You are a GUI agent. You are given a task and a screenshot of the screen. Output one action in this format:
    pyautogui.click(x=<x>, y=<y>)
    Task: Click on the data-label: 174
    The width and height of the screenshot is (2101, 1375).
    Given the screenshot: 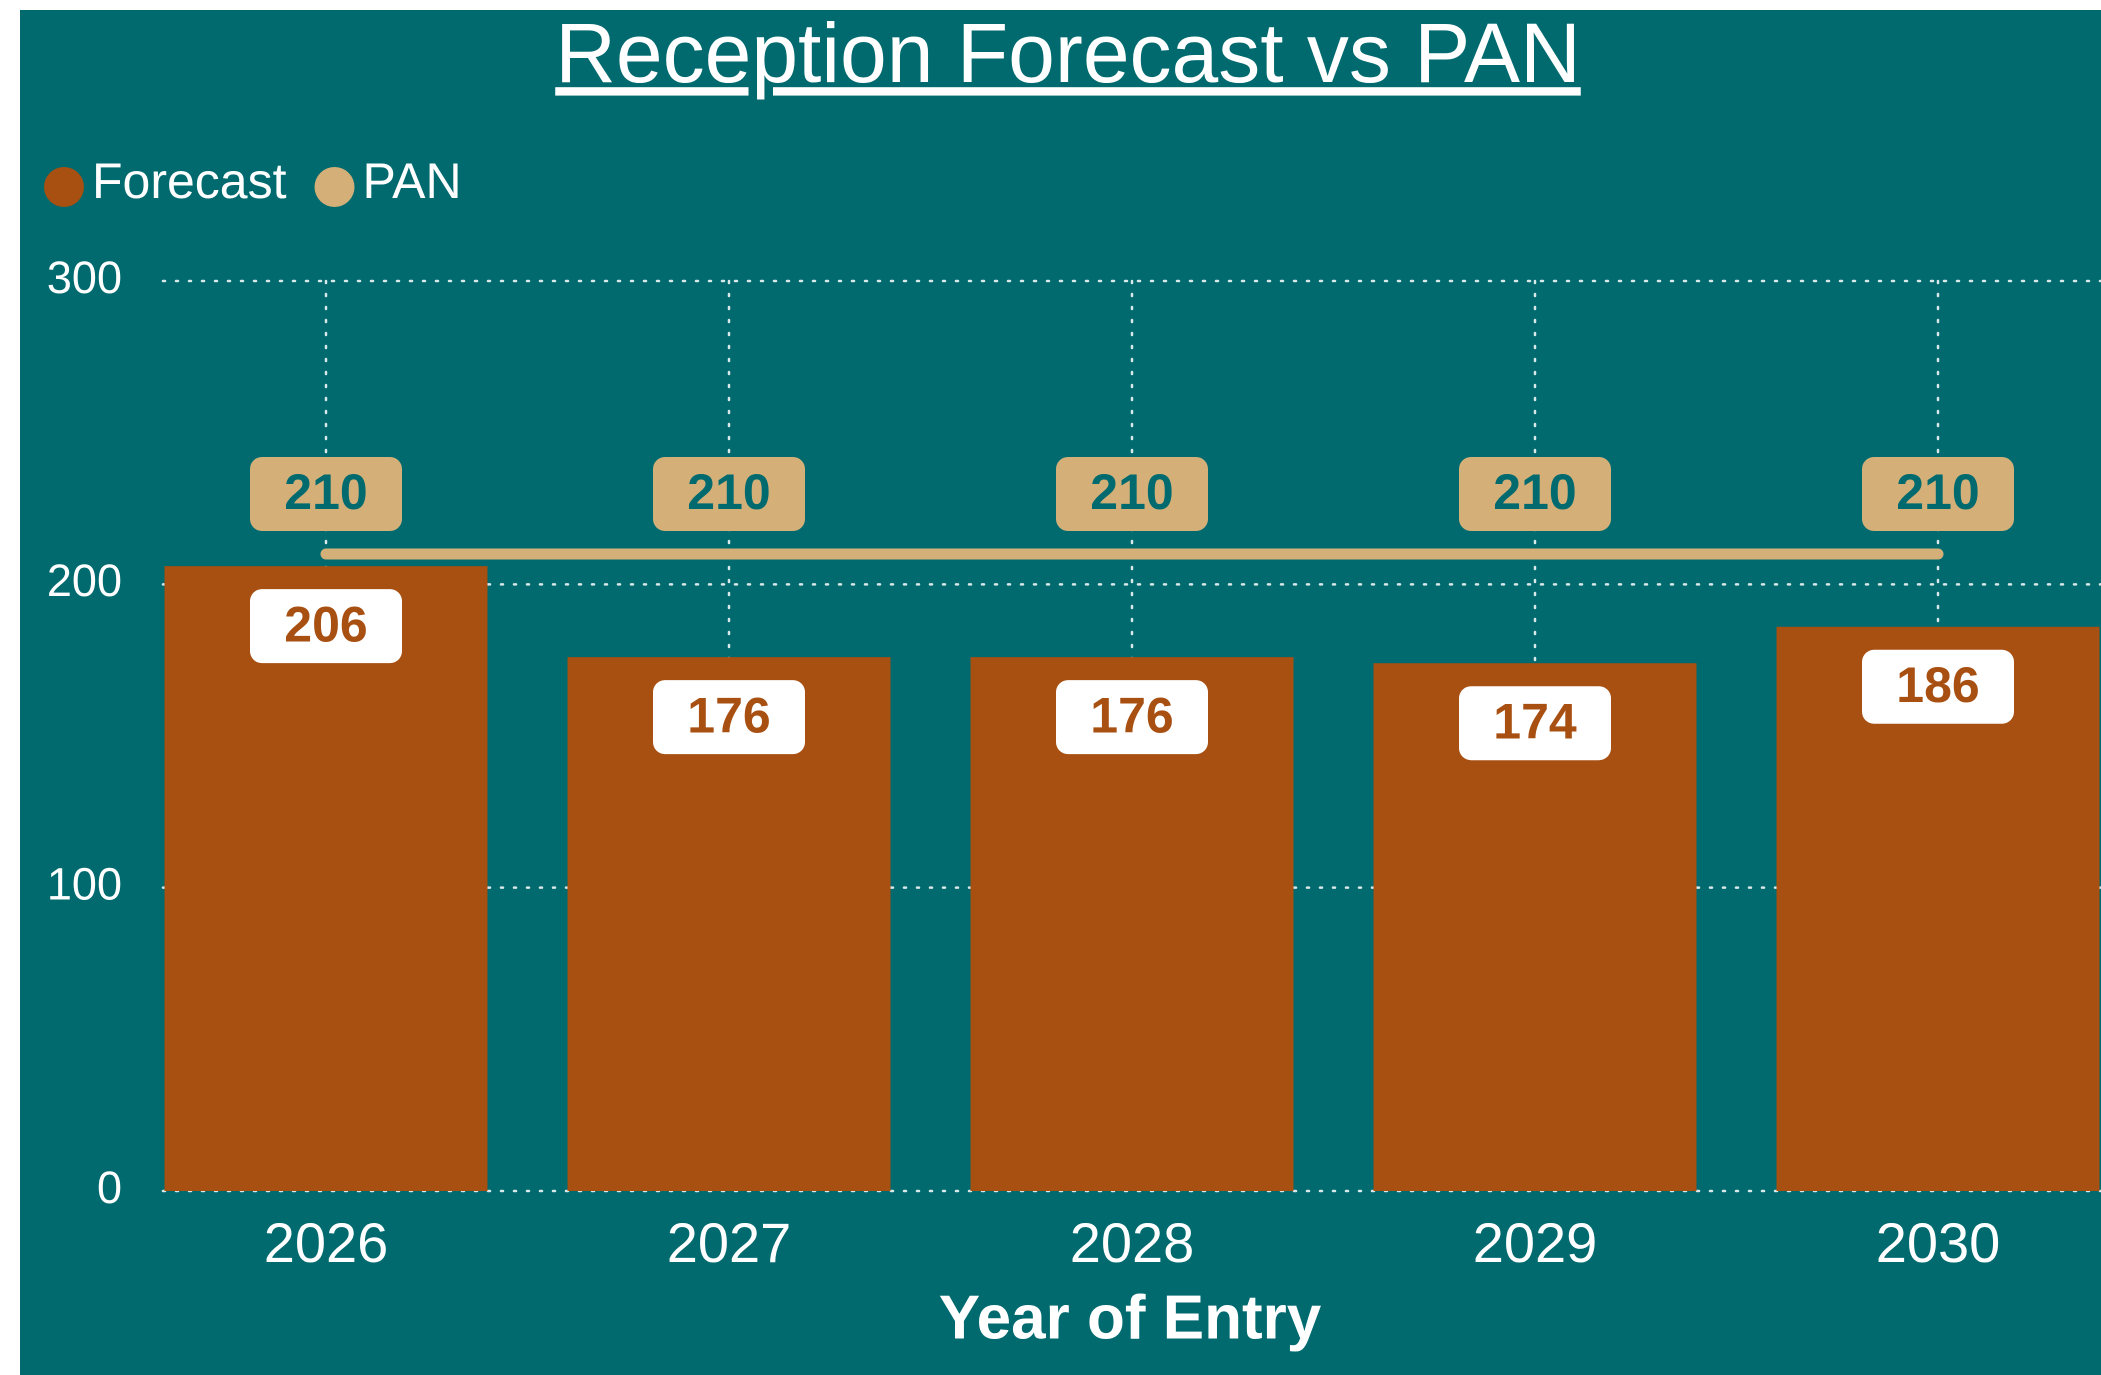 What is the action you would take?
    pyautogui.click(x=1535, y=721)
    